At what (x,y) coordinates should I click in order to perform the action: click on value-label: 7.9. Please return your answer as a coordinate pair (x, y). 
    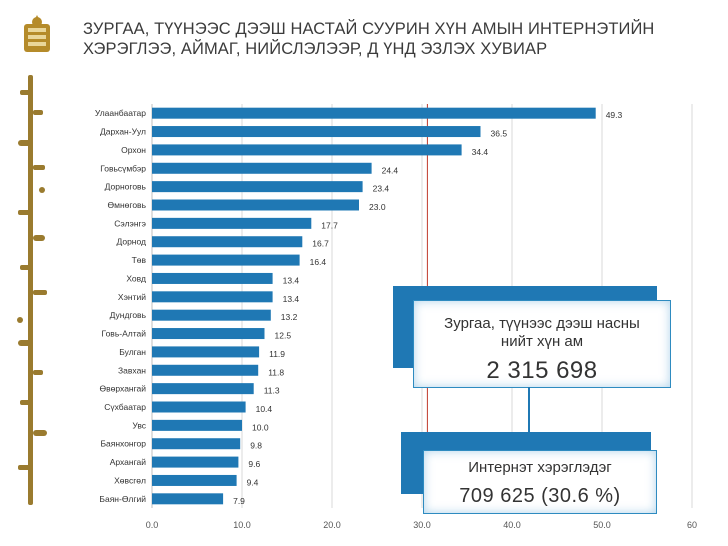
    Looking at the image, I should click on (239, 501).